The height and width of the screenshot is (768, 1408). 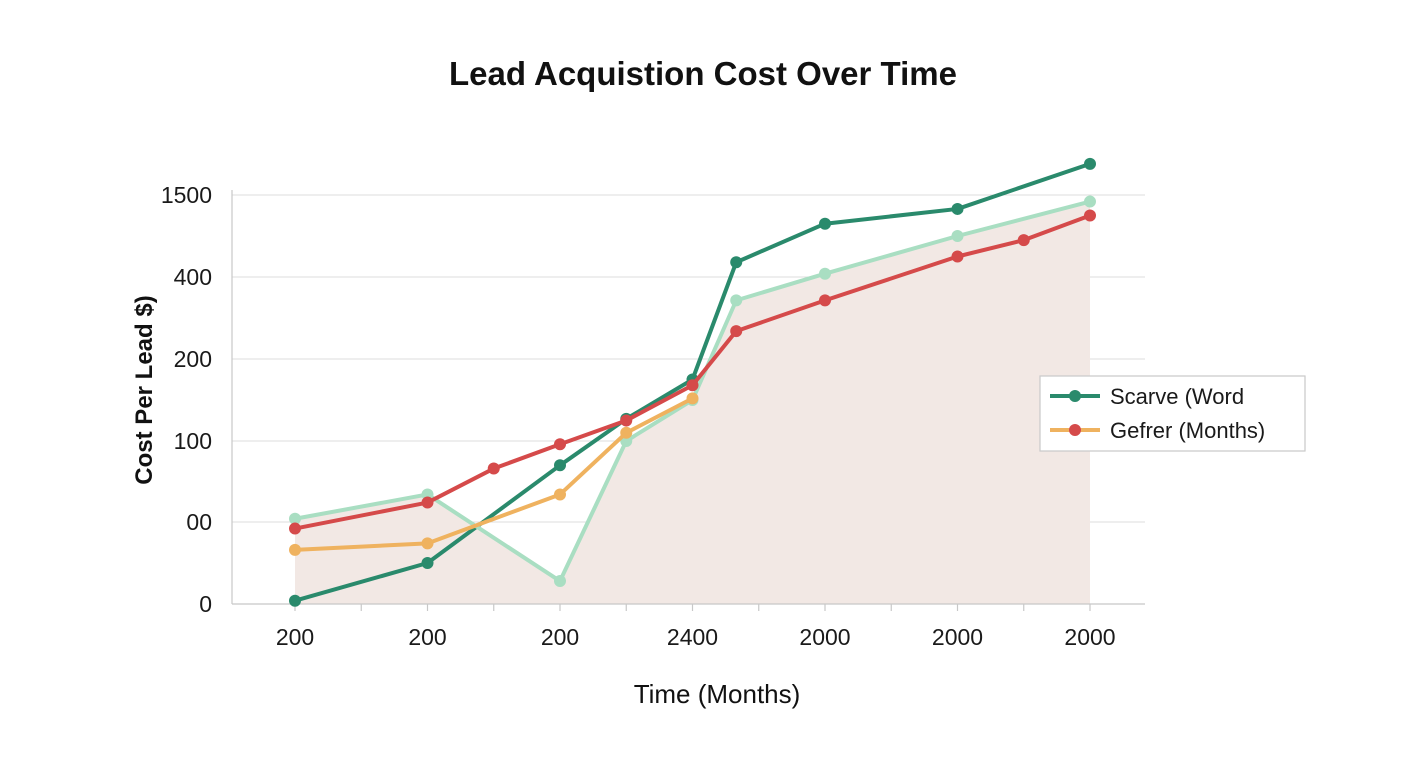 I want to click on y-axis-title: Cost Per Lead $), so click(x=144, y=389).